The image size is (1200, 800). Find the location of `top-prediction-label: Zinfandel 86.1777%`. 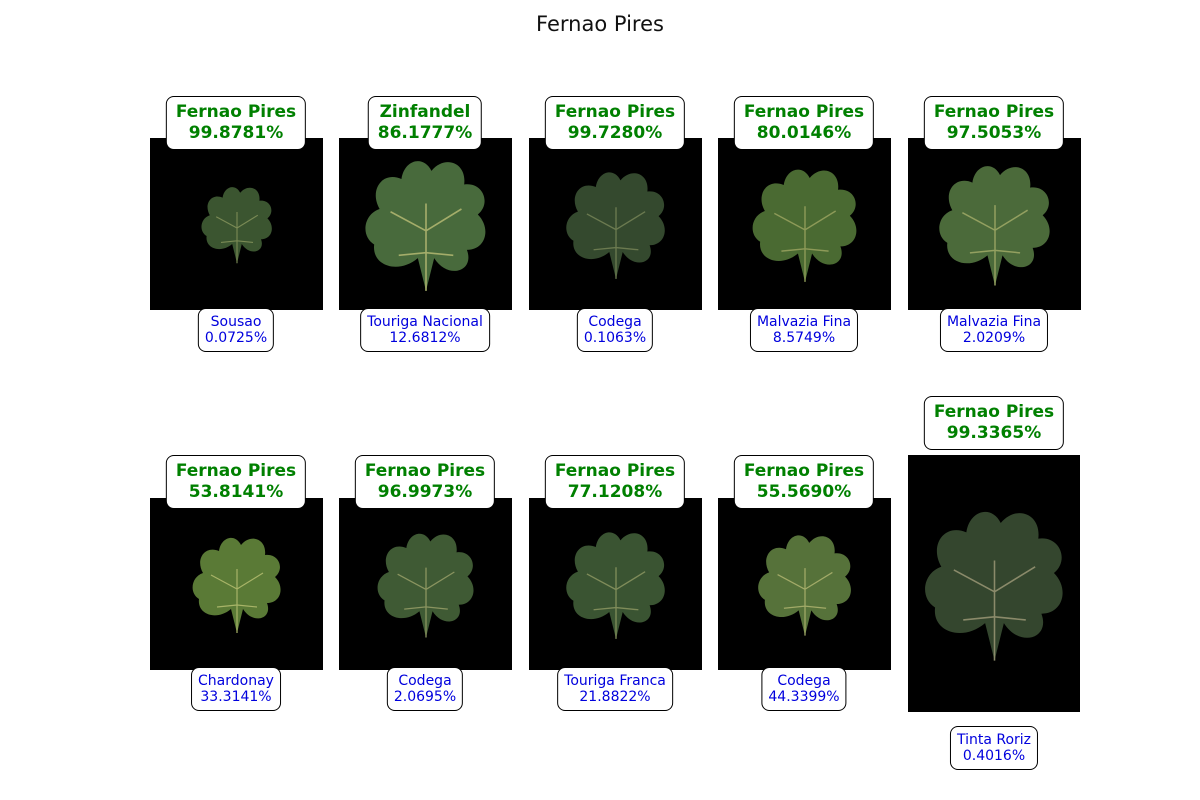

top-prediction-label: Zinfandel 86.1777% is located at coordinates (425, 123).